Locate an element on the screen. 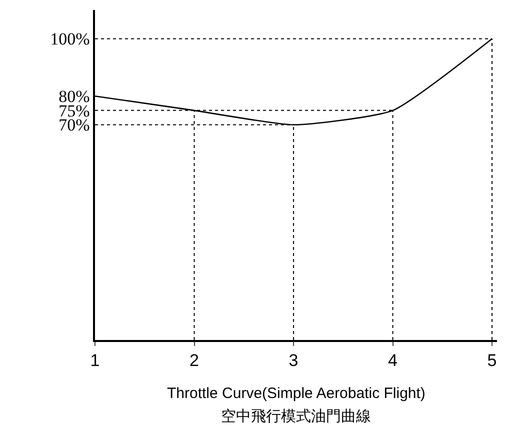 This screenshot has height=437, width=509. x-tick-label: 5 is located at coordinates (492, 360).